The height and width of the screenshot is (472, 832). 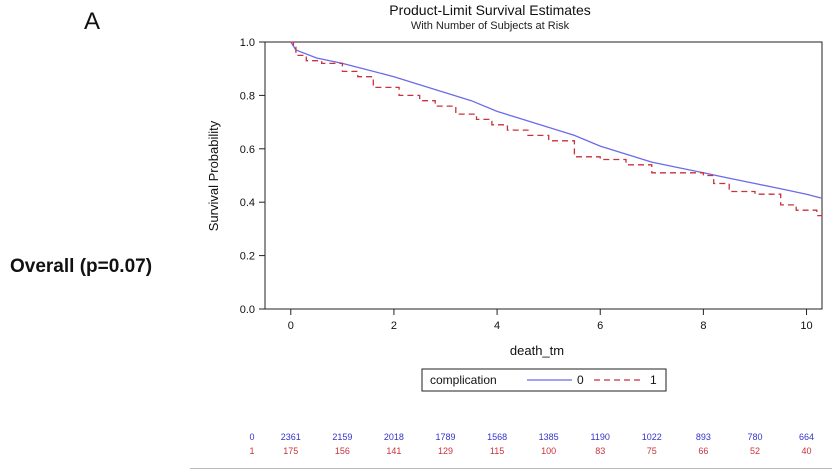 I want to click on x-tick-label: 8, so click(x=703, y=326).